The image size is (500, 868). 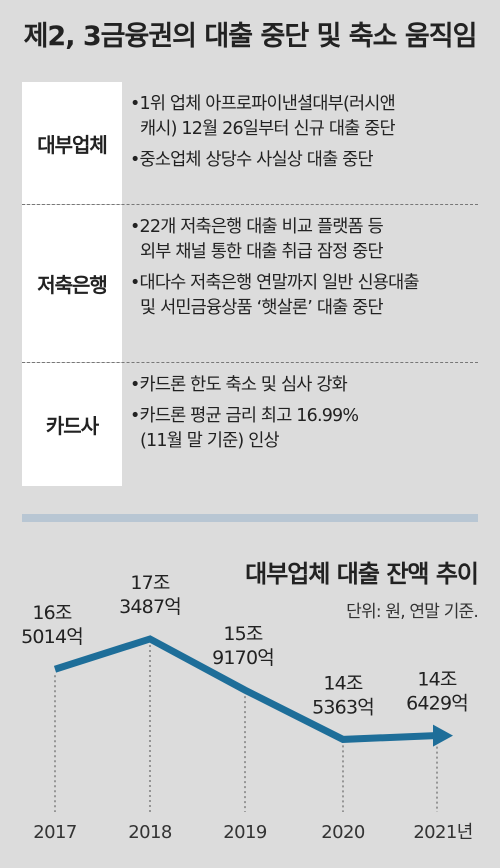 I want to click on data-label: 5363억, so click(x=343, y=707).